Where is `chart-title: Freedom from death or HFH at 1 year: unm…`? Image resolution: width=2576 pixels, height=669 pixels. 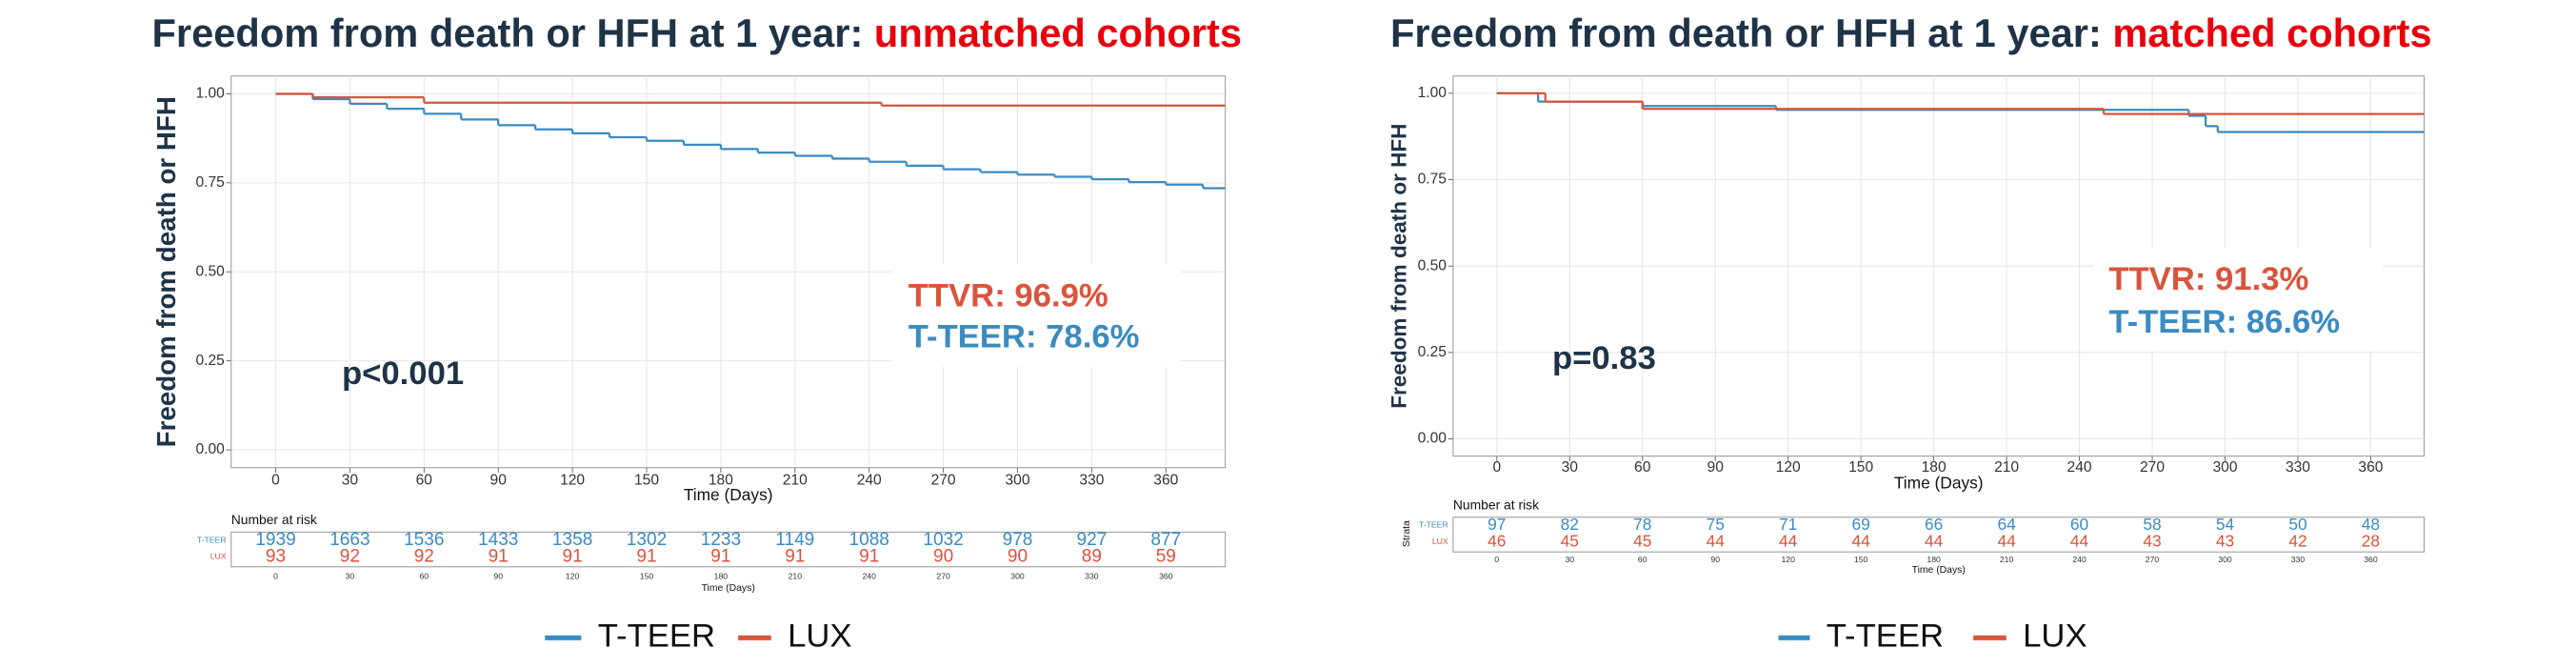
chart-title: Freedom from death or HFH at 1 year: unm… is located at coordinates (697, 32).